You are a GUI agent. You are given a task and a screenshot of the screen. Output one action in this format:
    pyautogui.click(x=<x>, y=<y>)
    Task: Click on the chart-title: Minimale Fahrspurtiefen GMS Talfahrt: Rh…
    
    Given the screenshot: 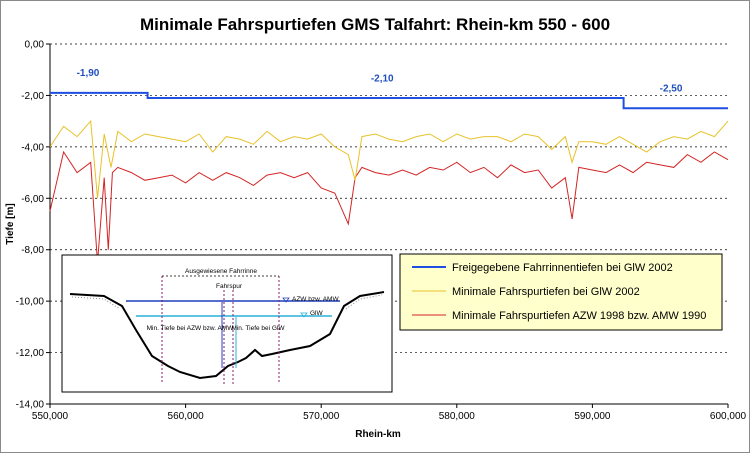 What is the action you would take?
    pyautogui.click(x=375, y=24)
    